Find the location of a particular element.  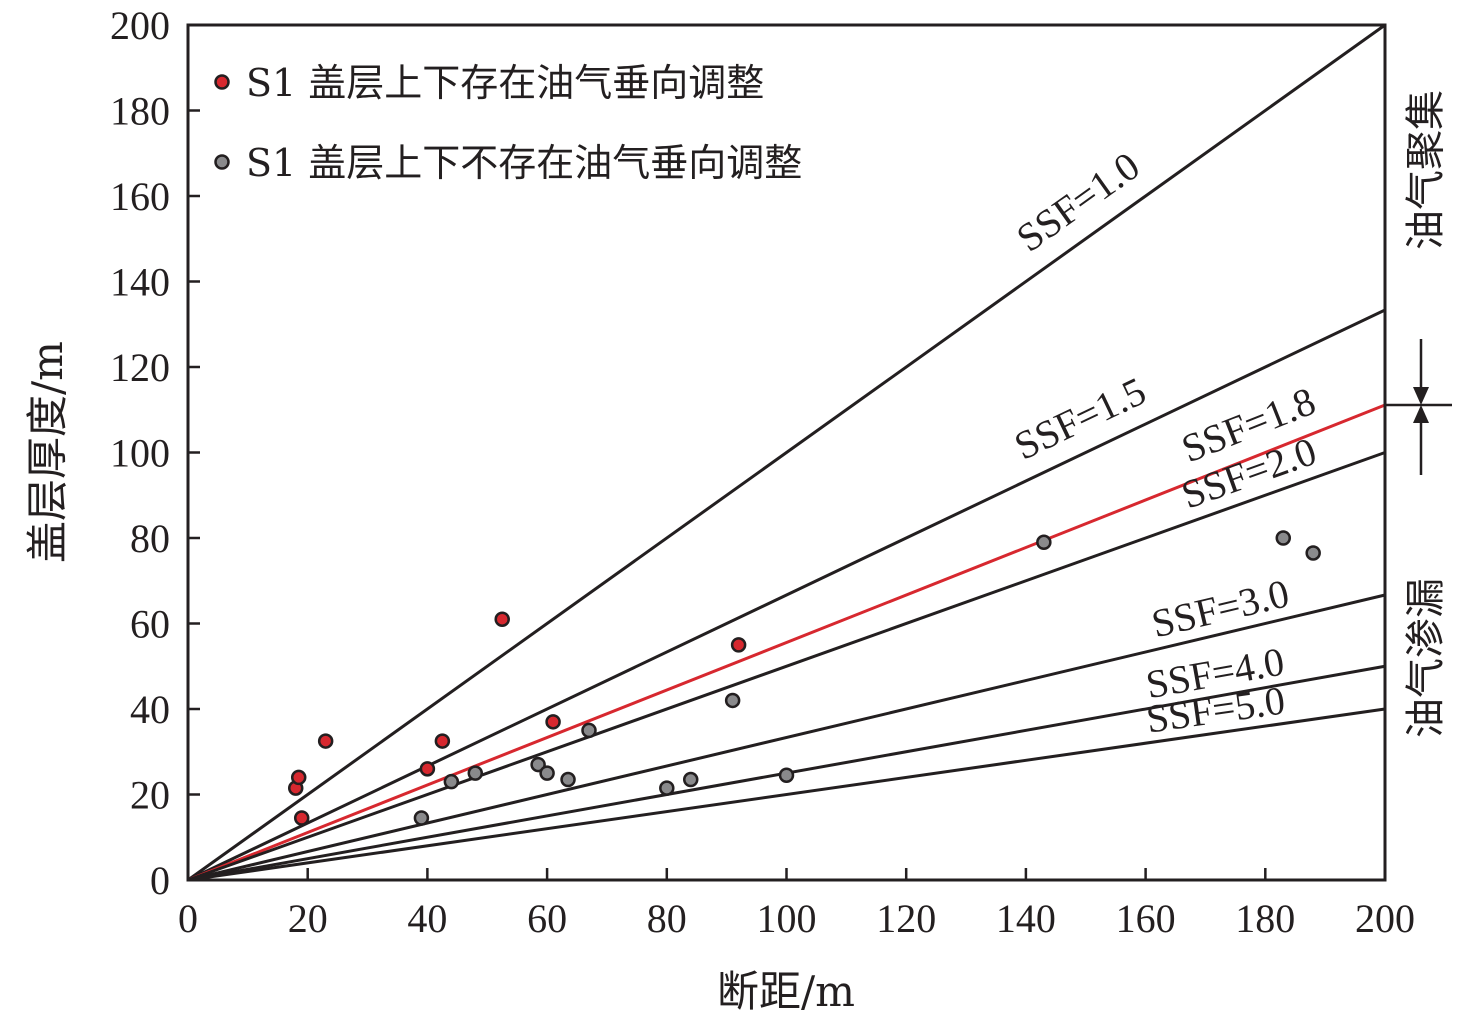

zone-label-accumulation: 油气聚集 is located at coordinates (1426, 170).